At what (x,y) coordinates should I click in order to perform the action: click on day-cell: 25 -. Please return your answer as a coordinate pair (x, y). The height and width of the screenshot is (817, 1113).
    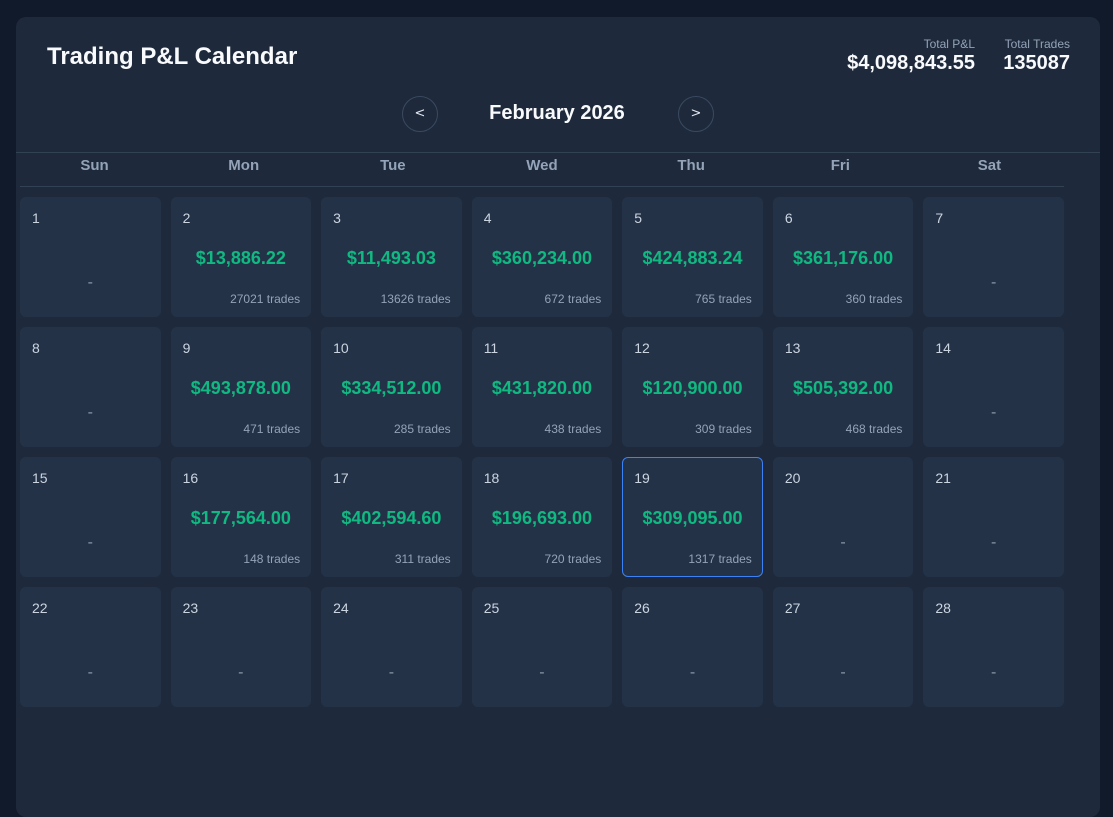
    Looking at the image, I should click on (542, 647).